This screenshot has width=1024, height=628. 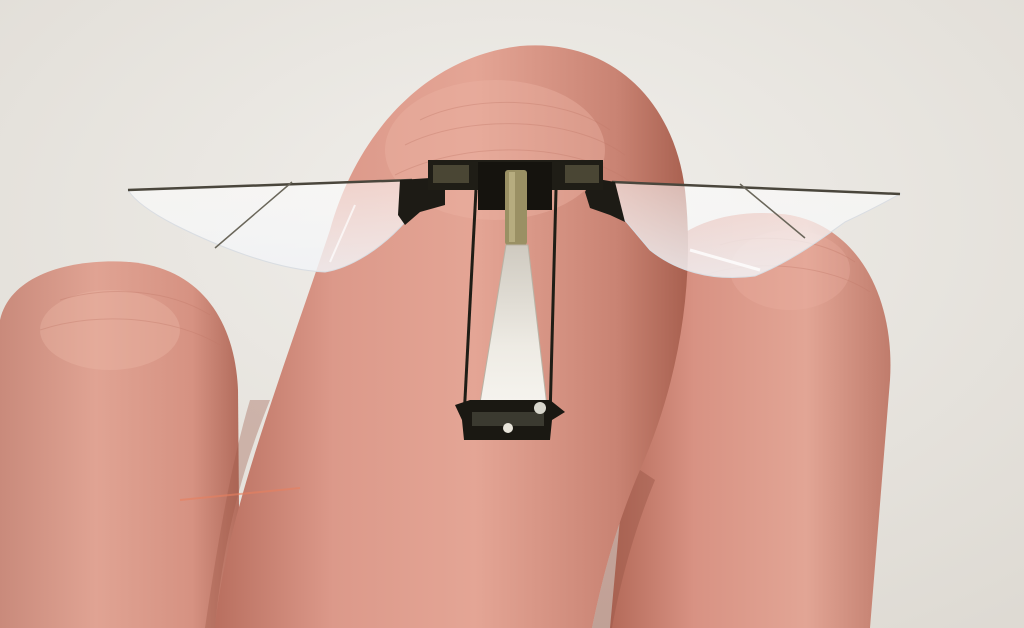 I want to click on left-finger, so click(x=120, y=444).